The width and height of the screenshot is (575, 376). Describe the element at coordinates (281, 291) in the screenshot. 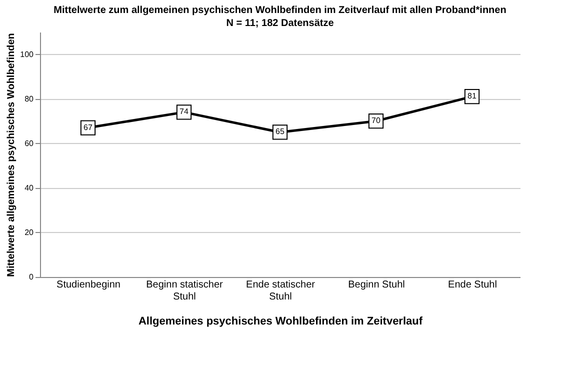

I see `x-tick-label: Ende statischer Stuhl` at that location.